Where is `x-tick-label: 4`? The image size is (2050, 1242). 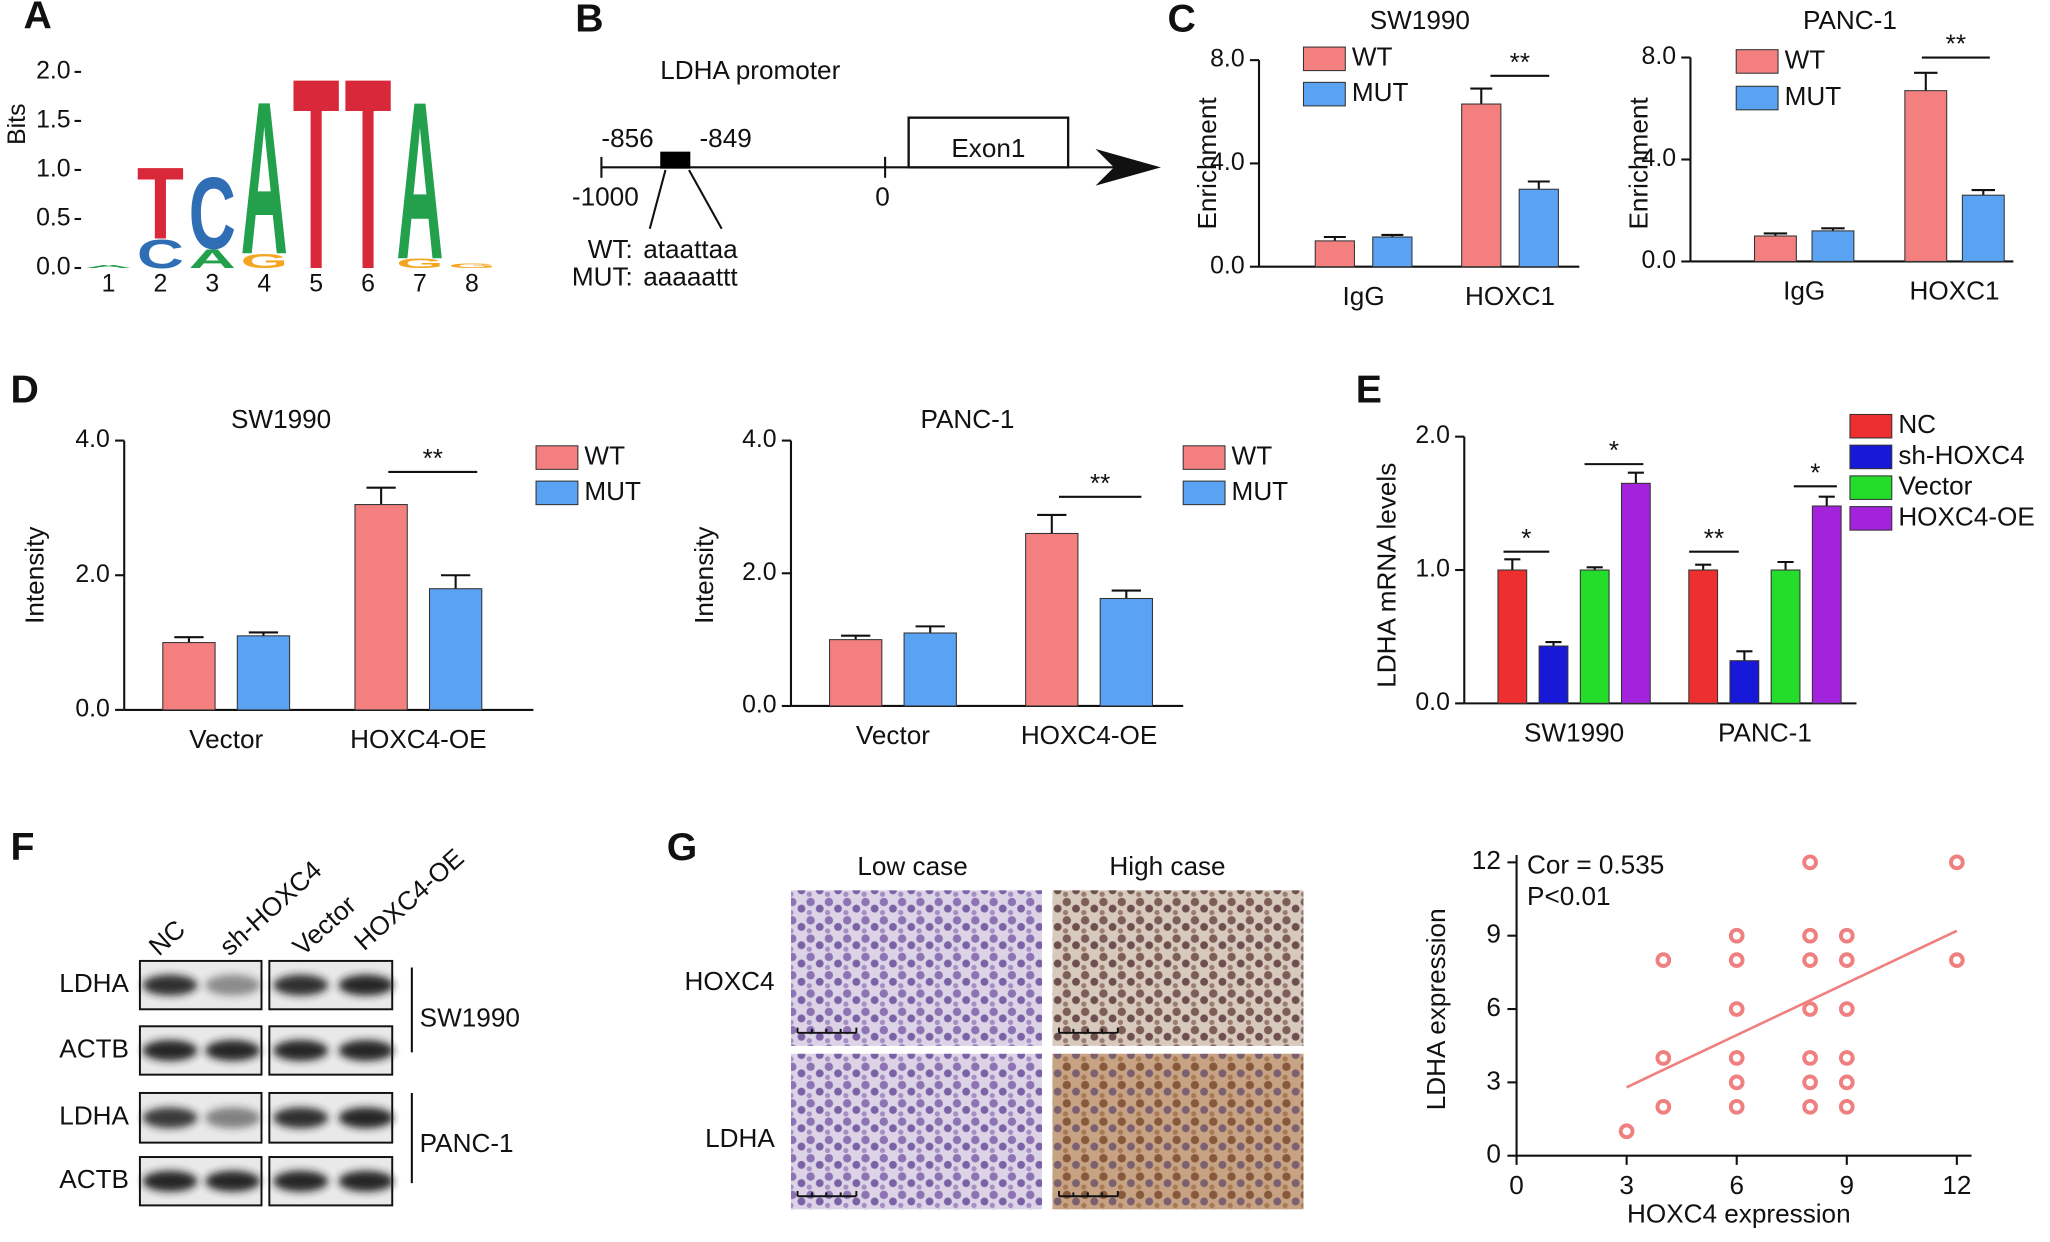 x-tick-label: 4 is located at coordinates (264, 284).